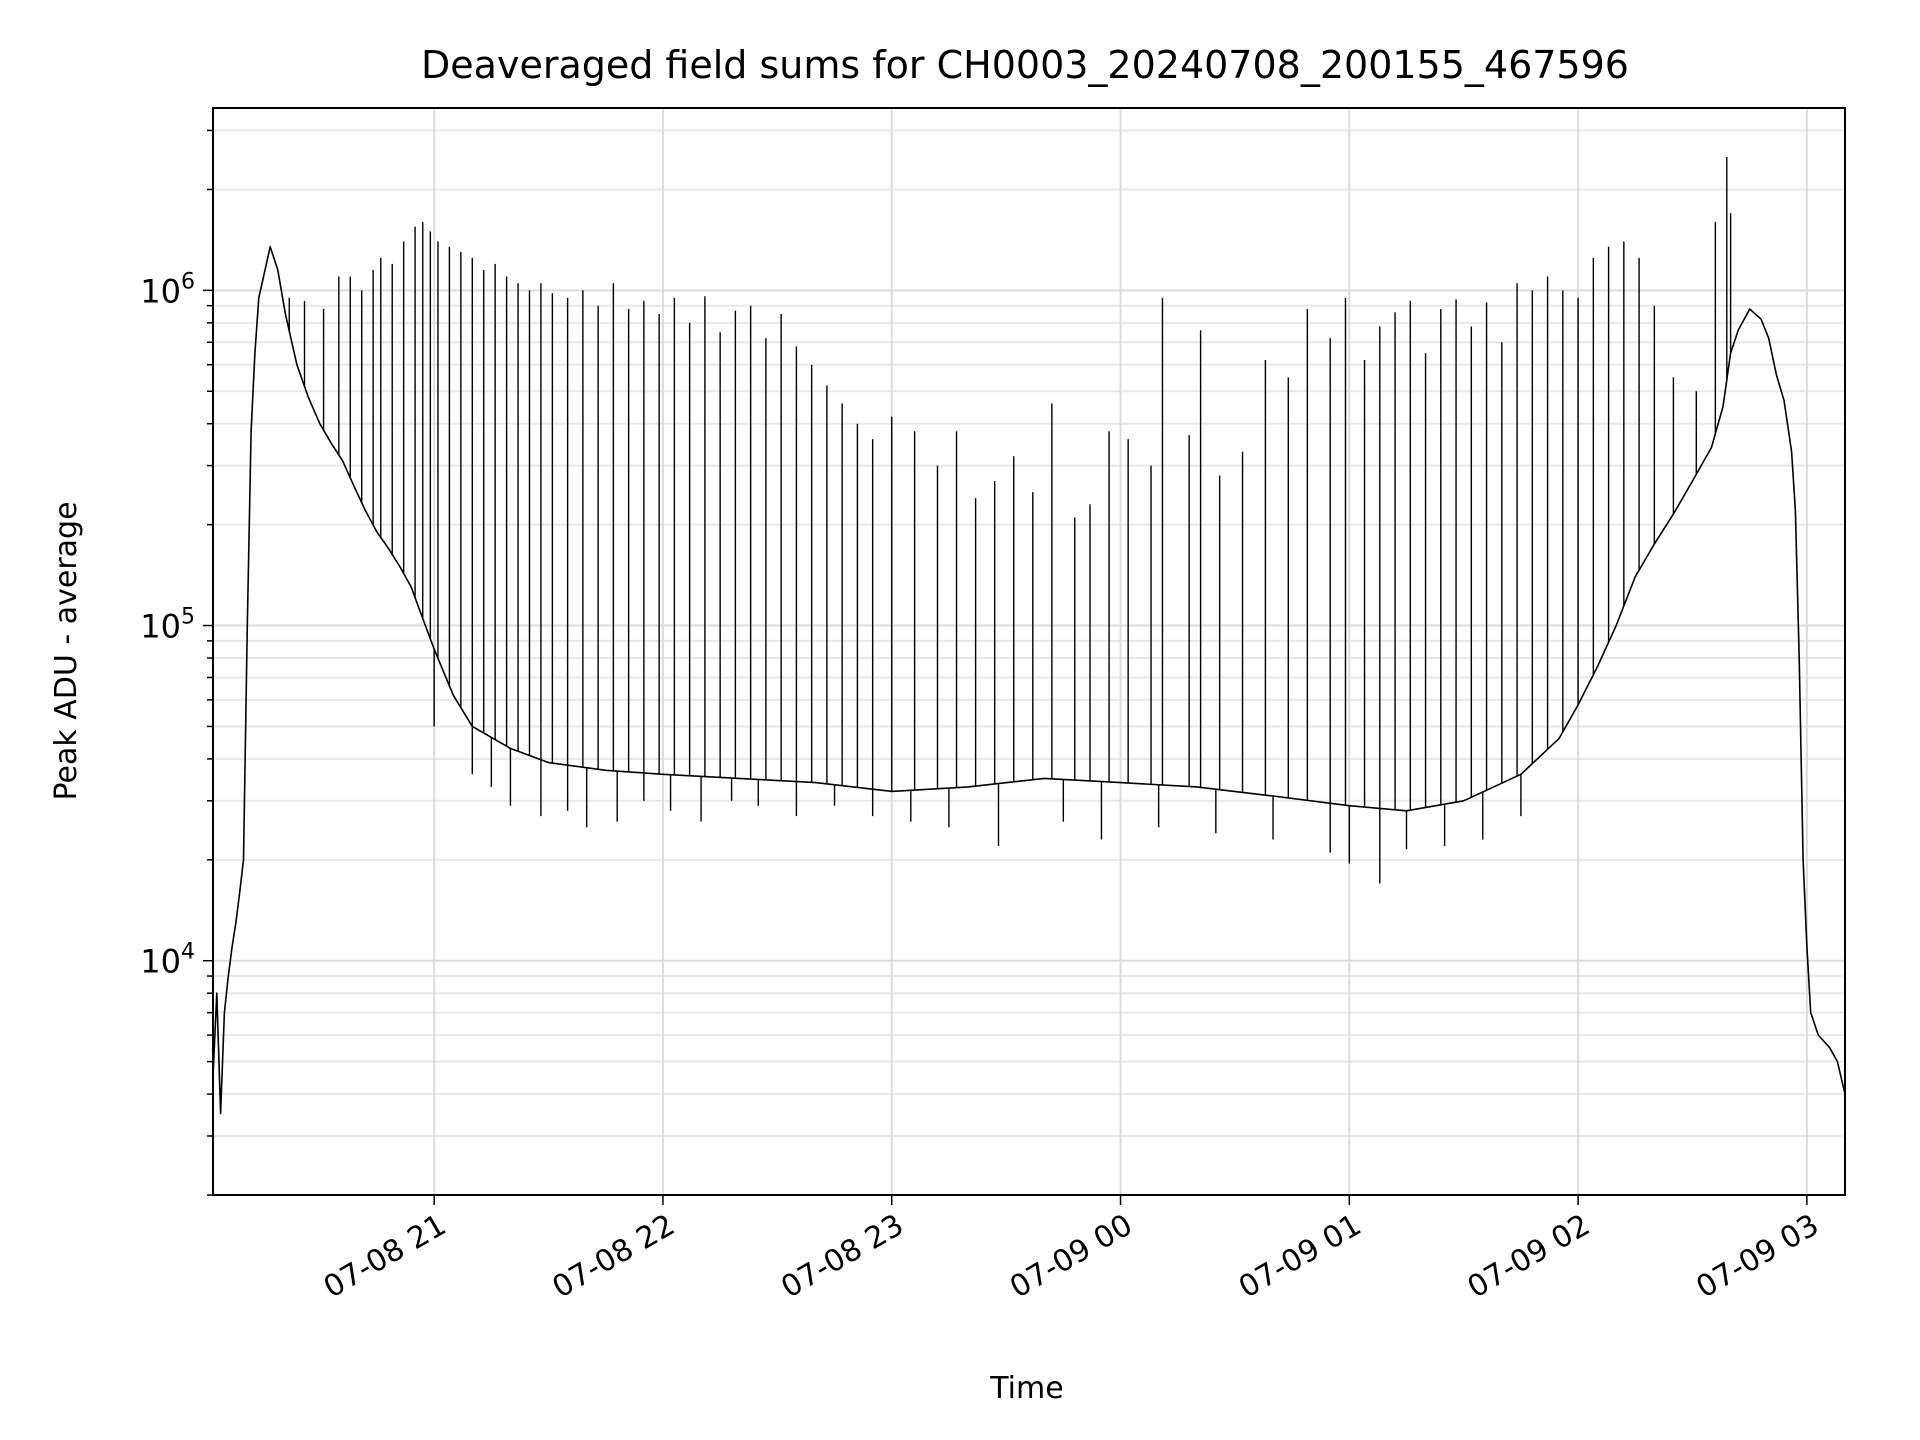  What do you see at coordinates (167, 625) in the screenshot?
I see `y-tick-label: 105` at bounding box center [167, 625].